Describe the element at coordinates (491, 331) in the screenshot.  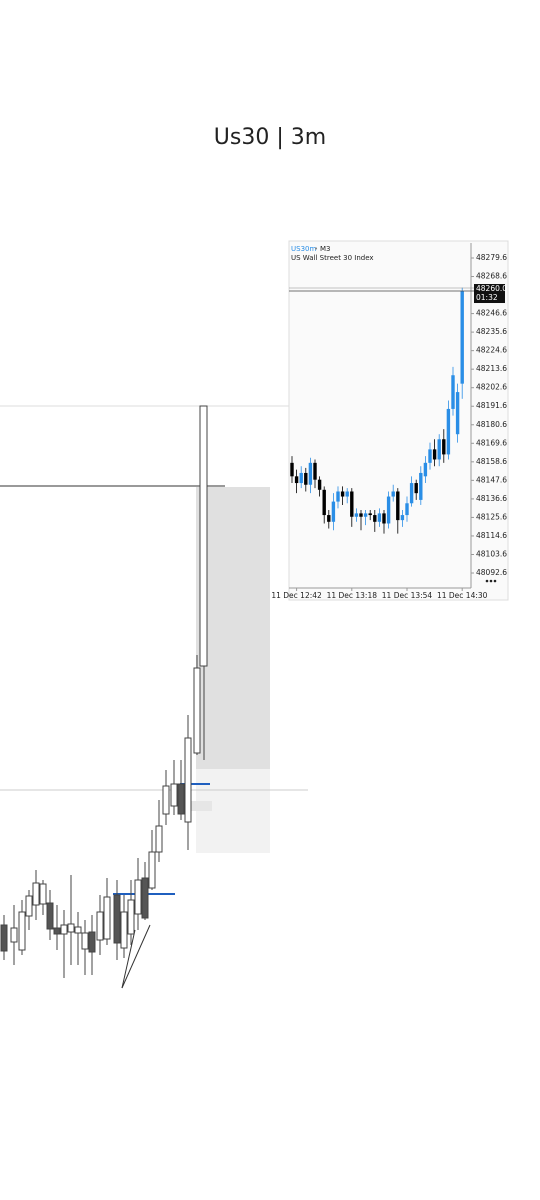
I see `y-tick-label: 48235.6` at that location.